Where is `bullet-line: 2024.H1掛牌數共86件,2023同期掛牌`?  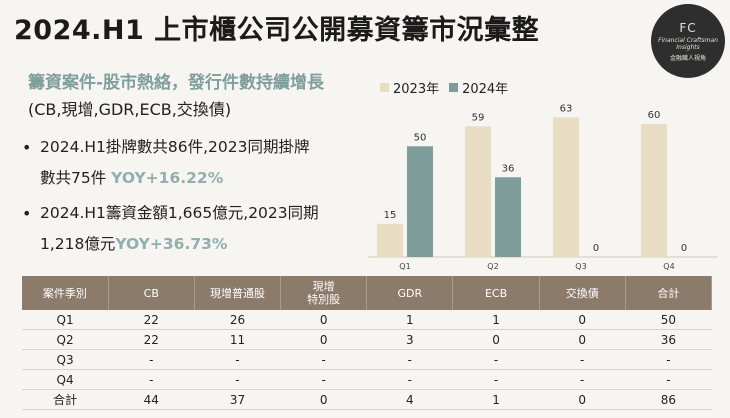
bullet-line: 2024.H1掛牌數共86件,2023同期掛牌 is located at coordinates (175, 147).